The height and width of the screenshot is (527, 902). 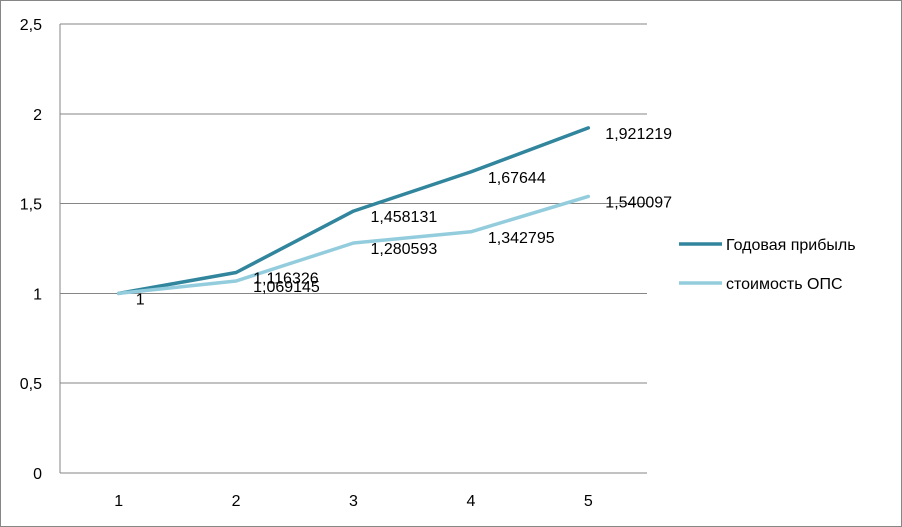 I want to click on y-axis-ticks: 0 0,5 1 1,5 2 2,5, so click(x=31, y=250).